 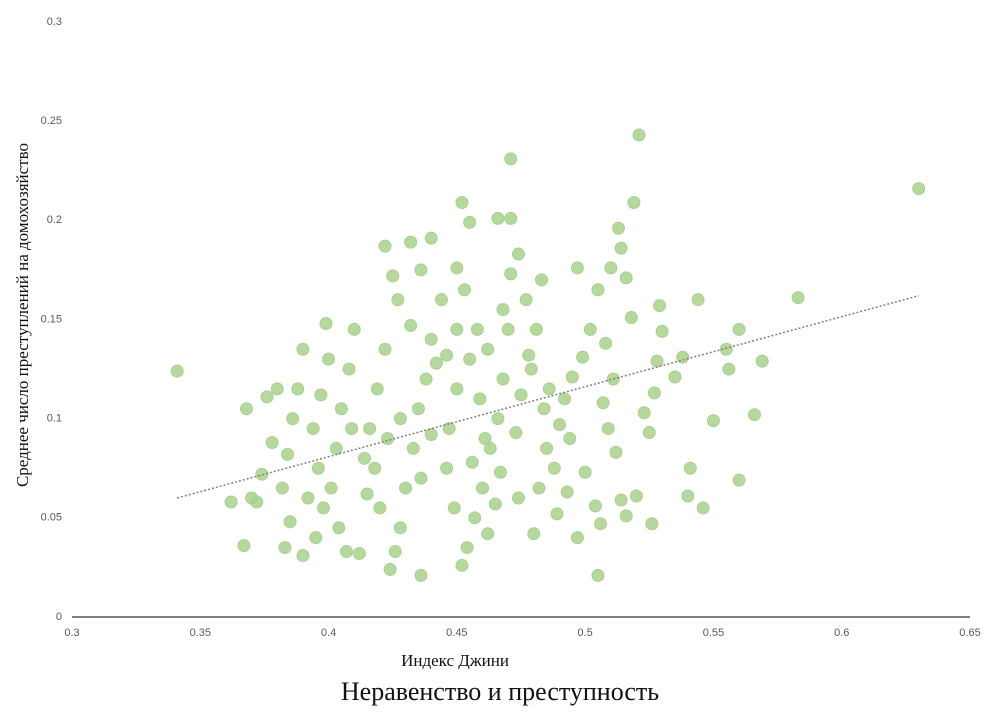 I want to click on y-tick-label: 0.25, so click(x=51, y=121).